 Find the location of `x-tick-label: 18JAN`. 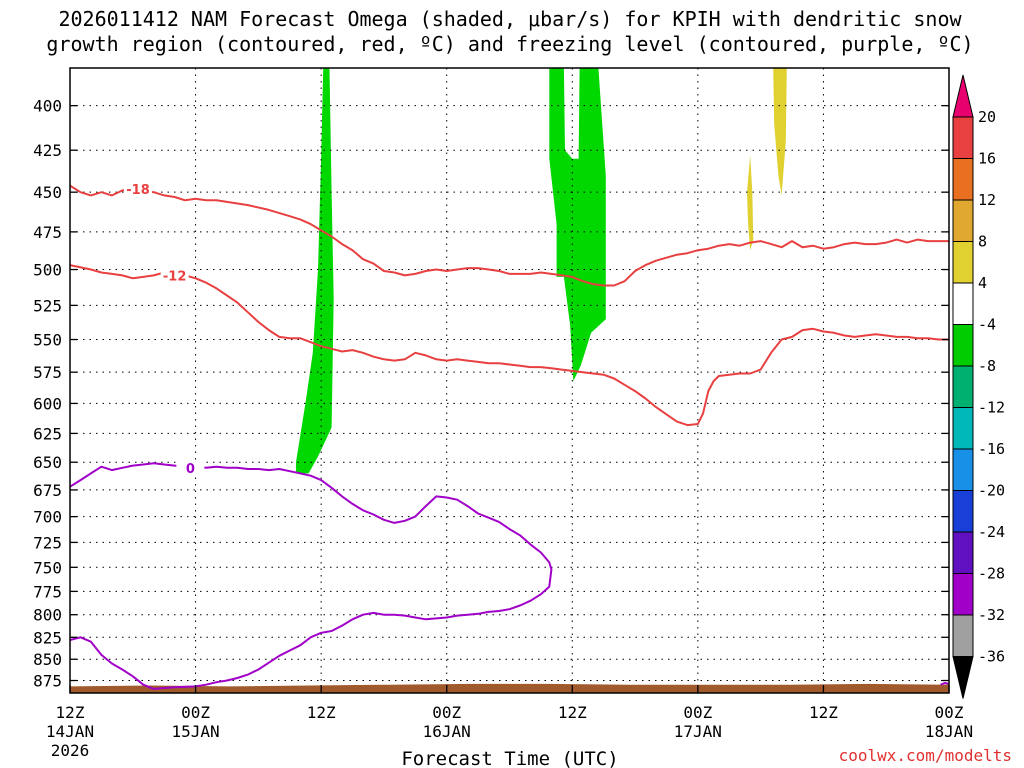

x-tick-label: 18JAN is located at coordinates (949, 731).